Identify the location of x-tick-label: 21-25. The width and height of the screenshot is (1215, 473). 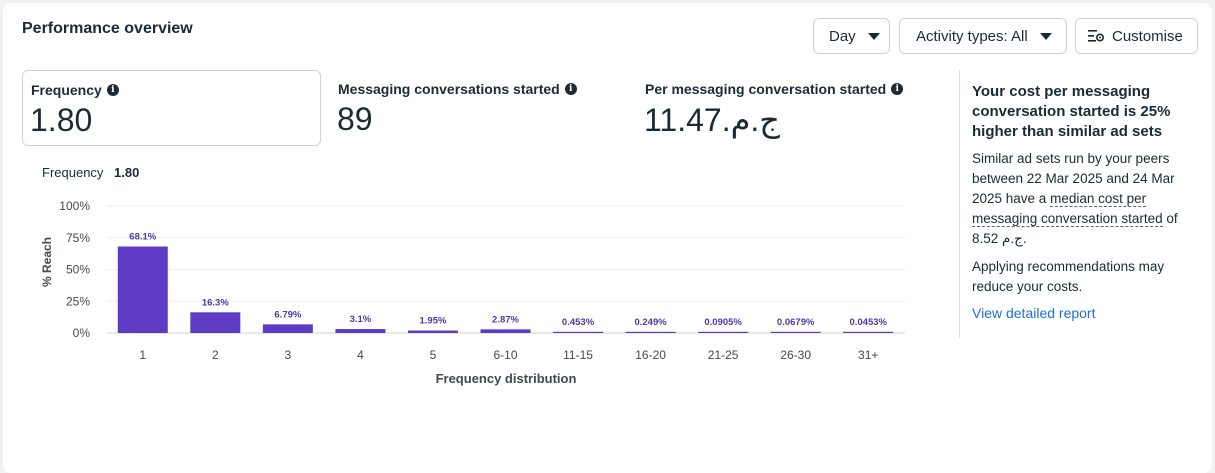
(723, 355).